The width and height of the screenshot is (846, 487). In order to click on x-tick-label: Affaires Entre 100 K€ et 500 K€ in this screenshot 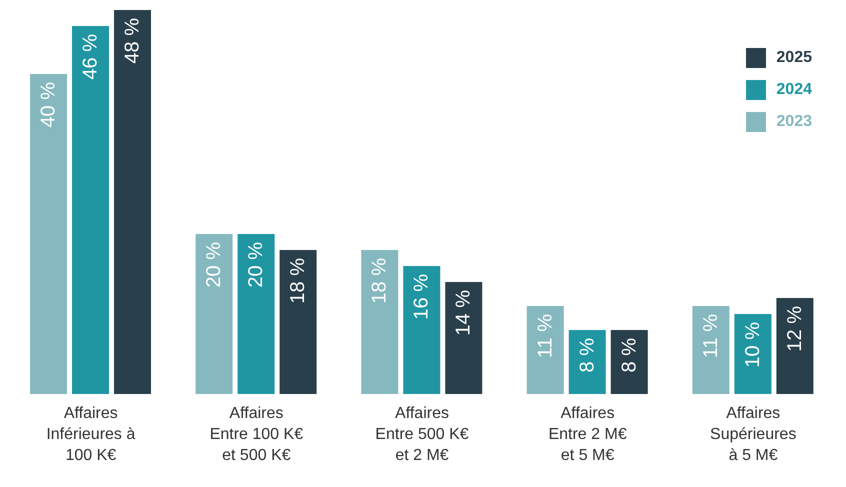, I will do `click(257, 434)`.